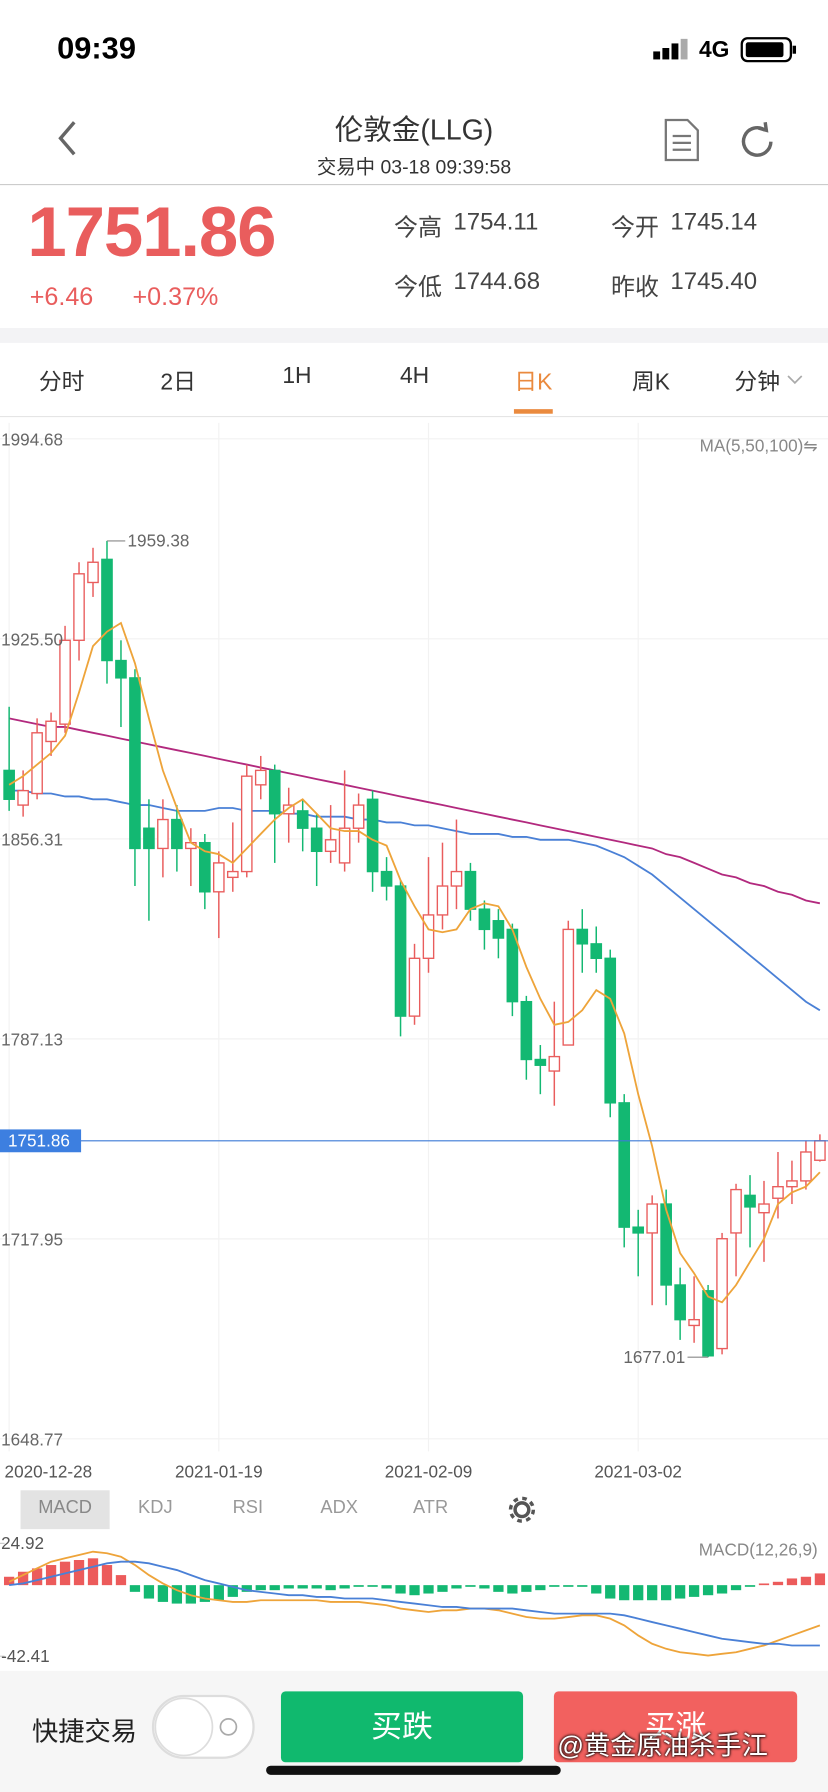  What do you see at coordinates (84, 1731) in the screenshot?
I see `quick-trade-label: 快捷交易` at bounding box center [84, 1731].